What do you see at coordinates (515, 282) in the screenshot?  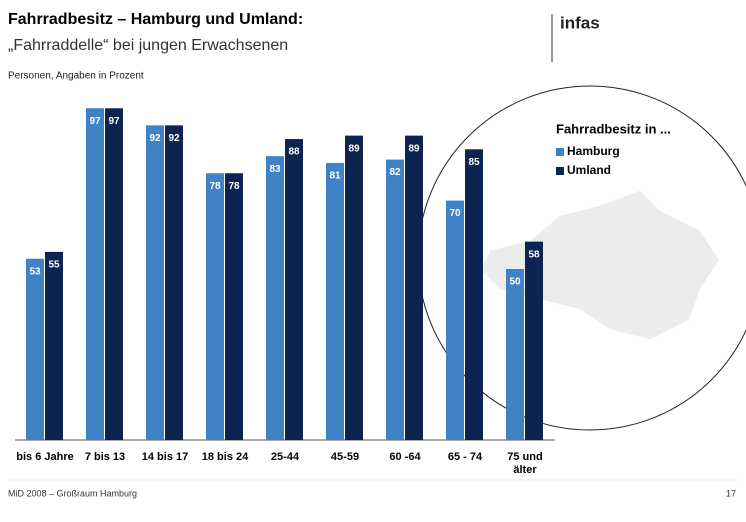 I see `value-label: 50` at bounding box center [515, 282].